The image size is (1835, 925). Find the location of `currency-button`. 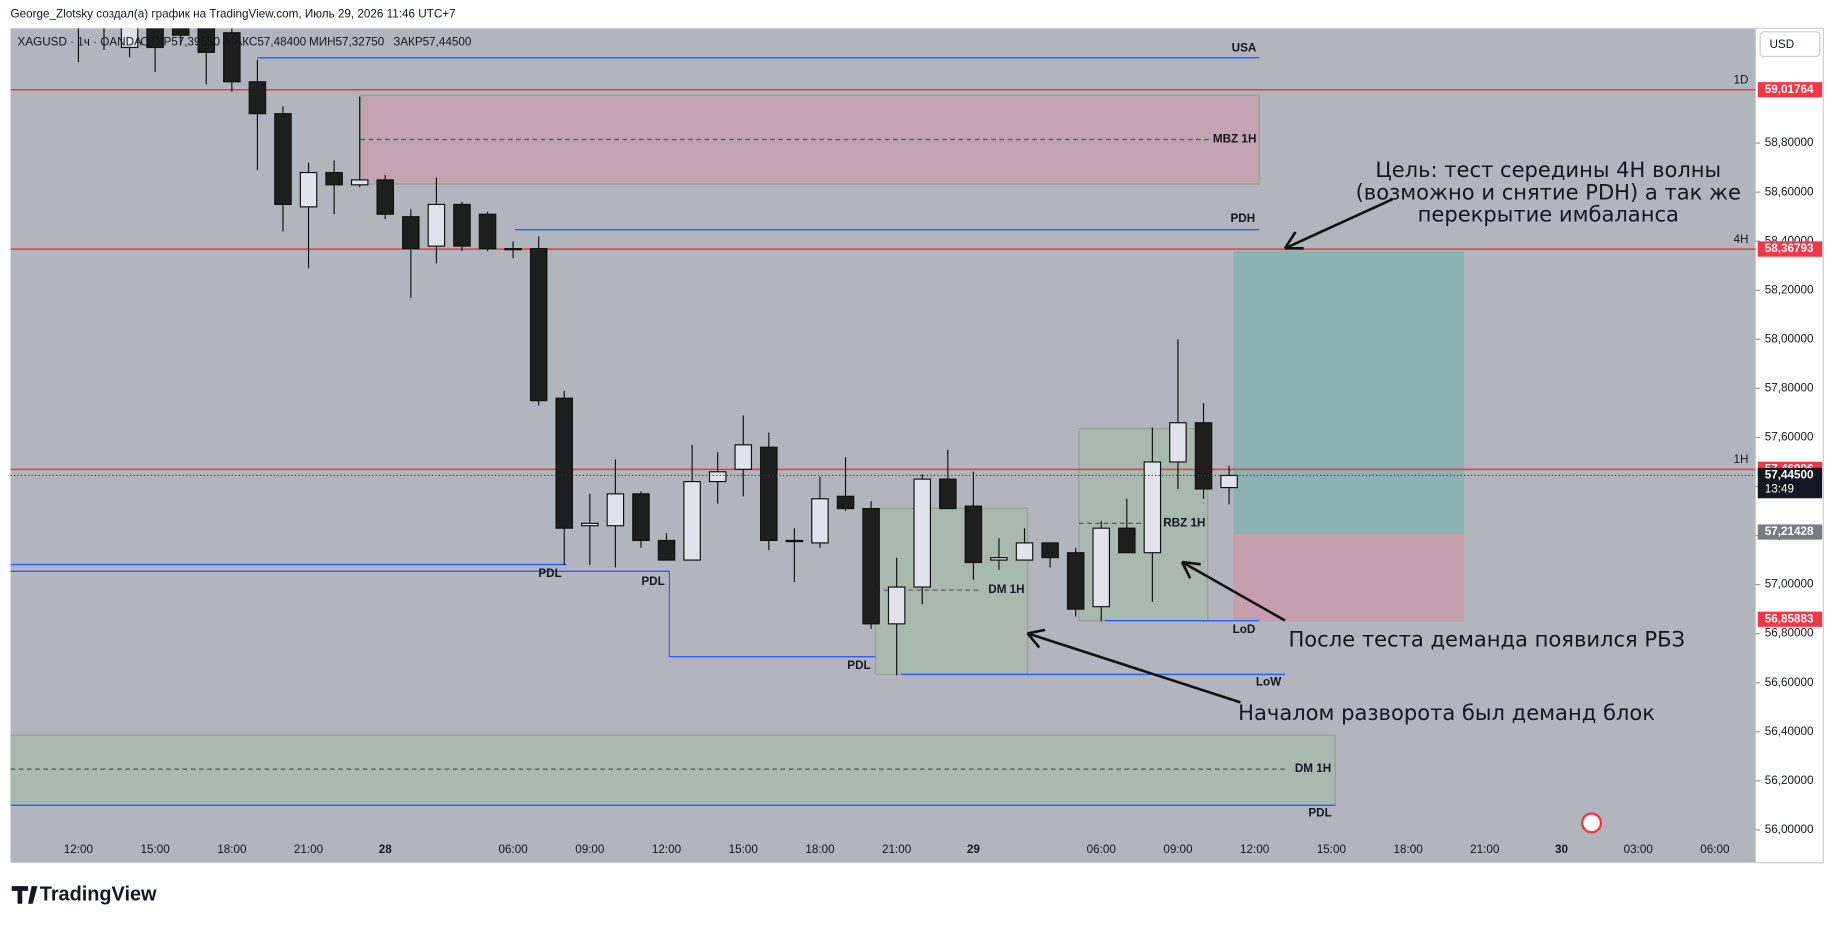

currency-button is located at coordinates (1790, 44).